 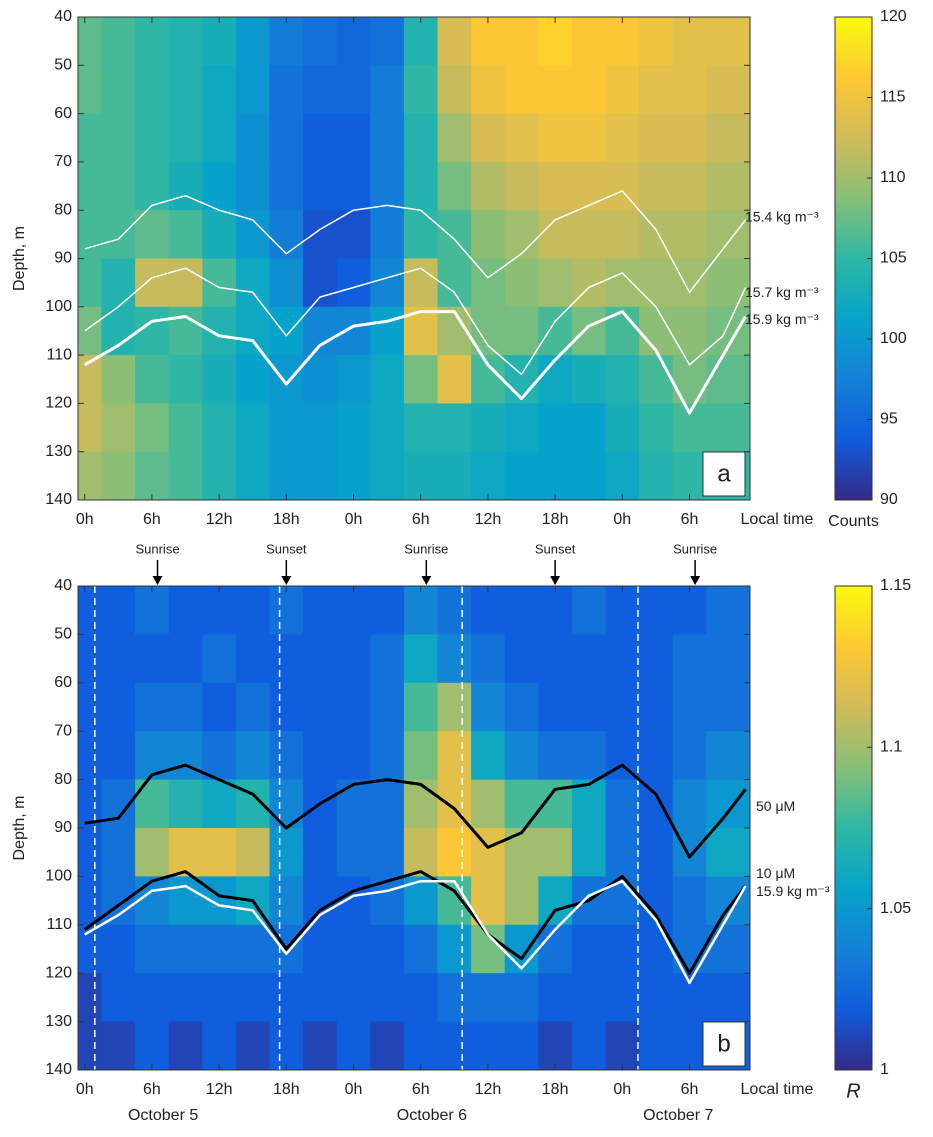 What do you see at coordinates (555, 1089) in the screenshot?
I see `x-tick-label: 18h` at bounding box center [555, 1089].